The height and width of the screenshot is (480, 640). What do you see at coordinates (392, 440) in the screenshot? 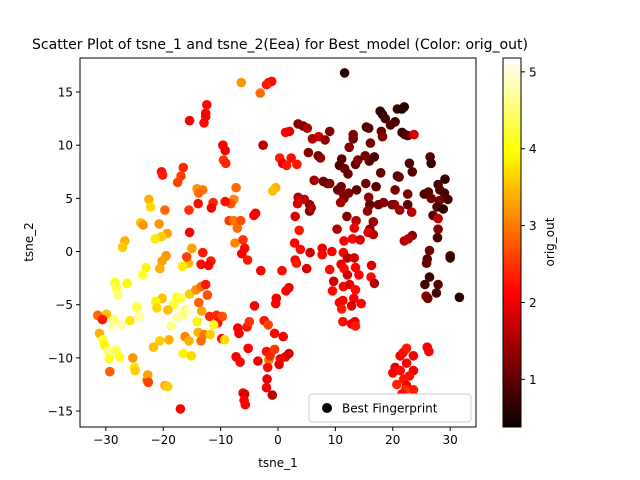
I see `x-tick-label: 20` at bounding box center [392, 440].